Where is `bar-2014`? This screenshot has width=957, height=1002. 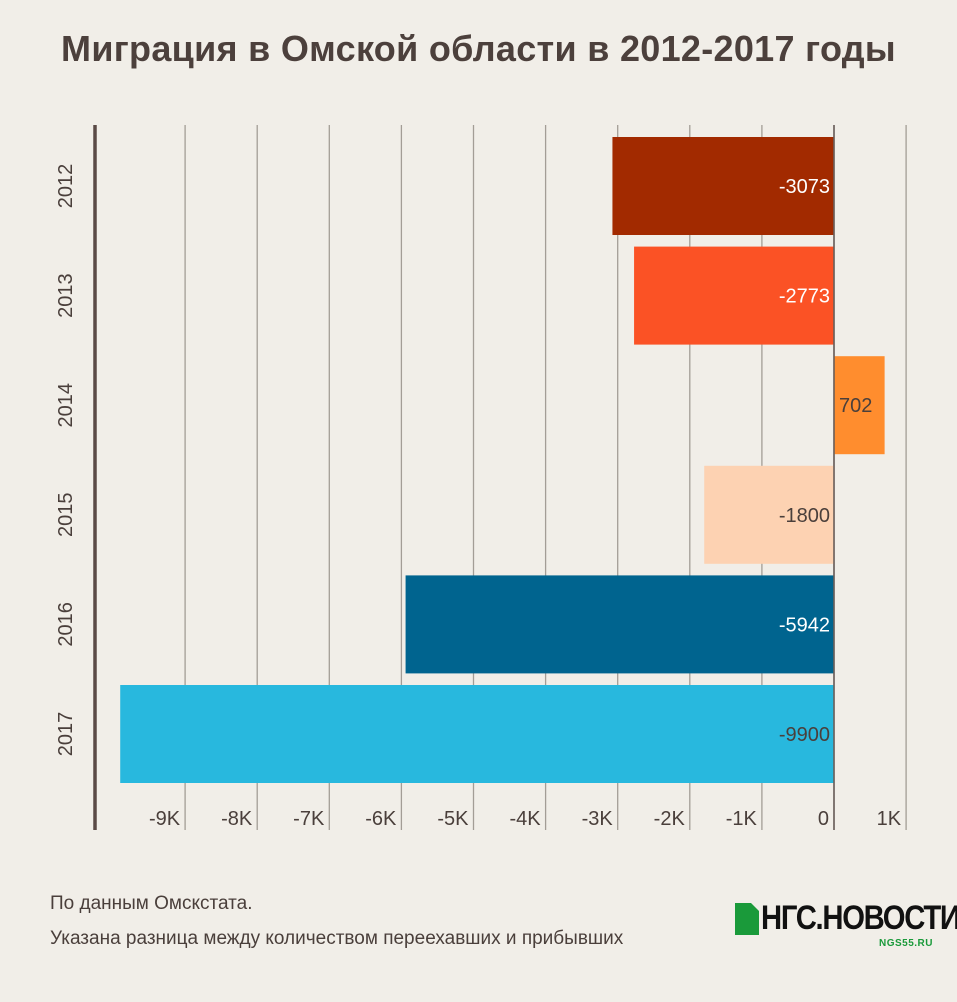
bar-2014 is located at coordinates (859, 405).